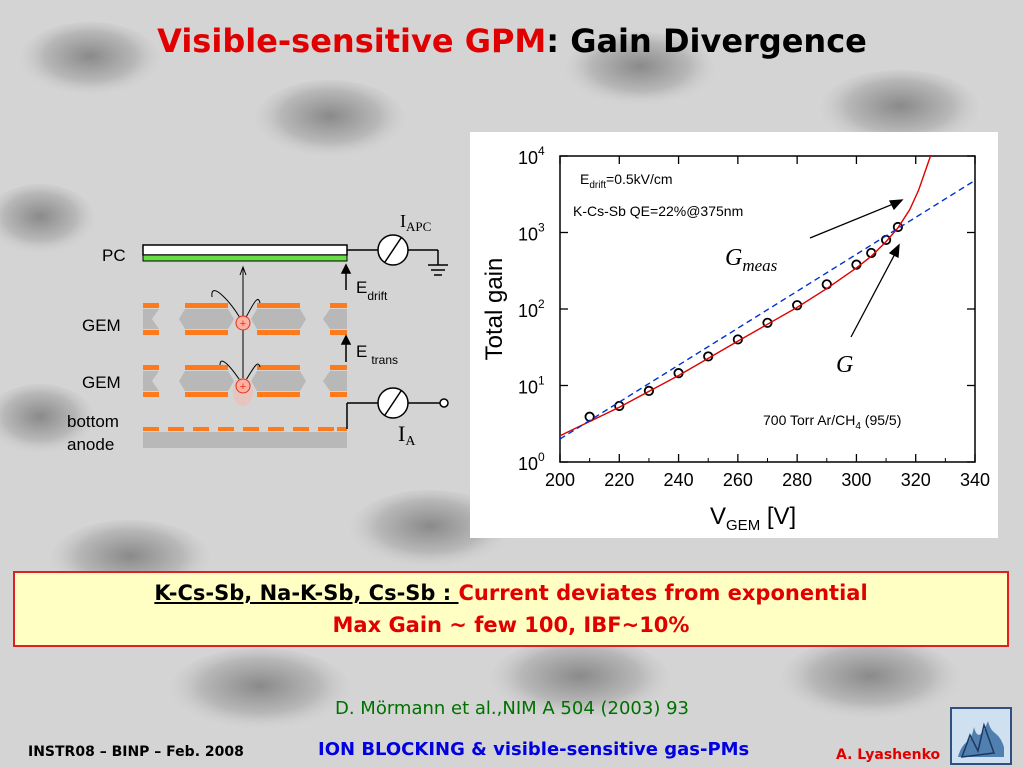  What do you see at coordinates (352, 41) in the screenshot?
I see `title-red-part: Visible-sensitive GPM` at bounding box center [352, 41].